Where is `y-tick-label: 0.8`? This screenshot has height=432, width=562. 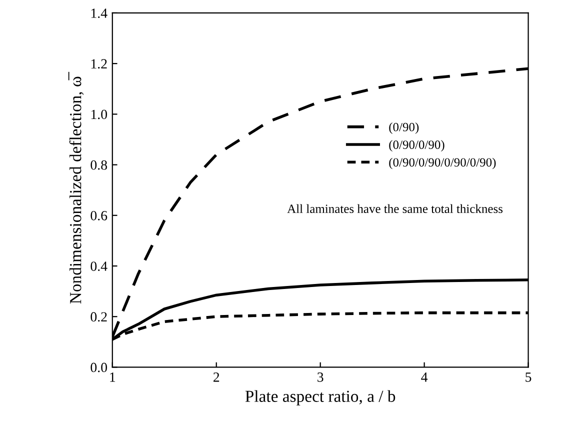 y-tick-label: 0.8 is located at coordinates (99, 165).